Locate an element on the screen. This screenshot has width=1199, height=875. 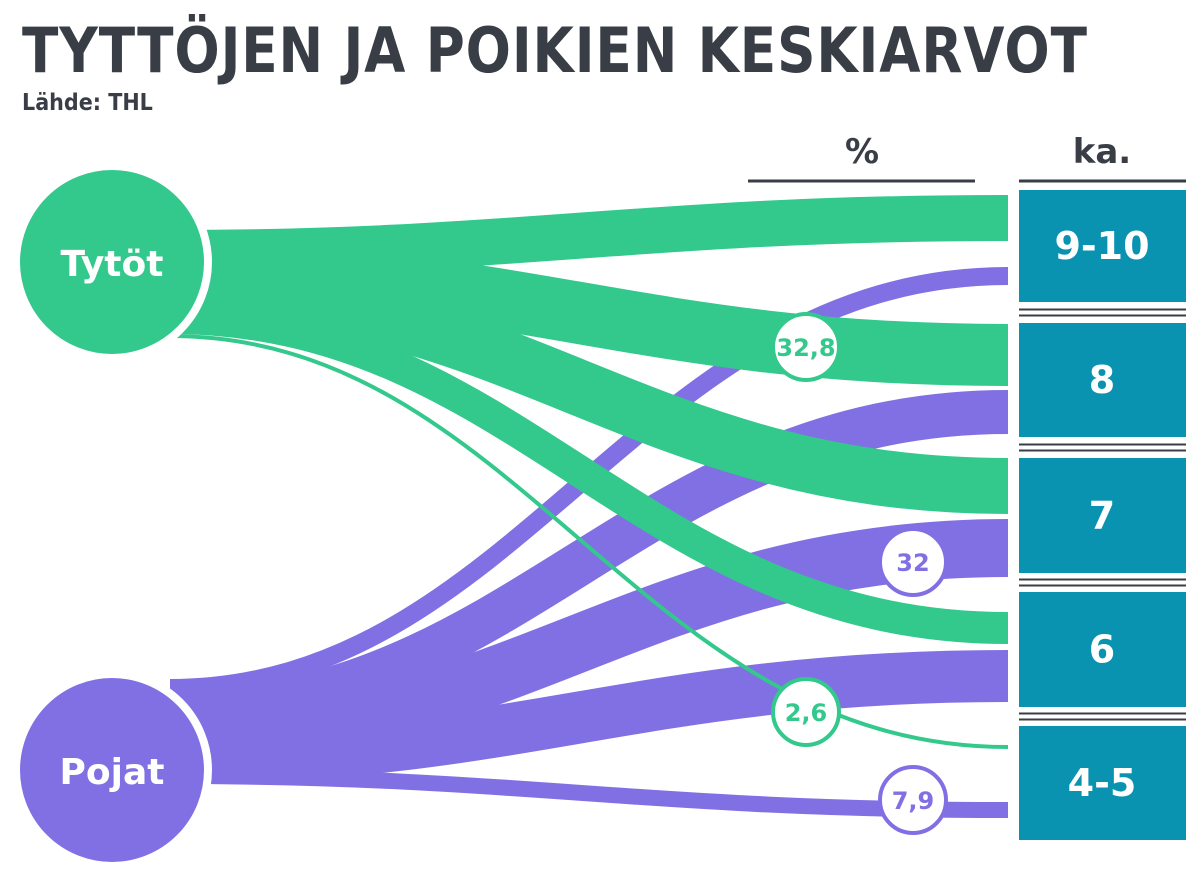
value-label-text: 2,6 is located at coordinates (806, 713).